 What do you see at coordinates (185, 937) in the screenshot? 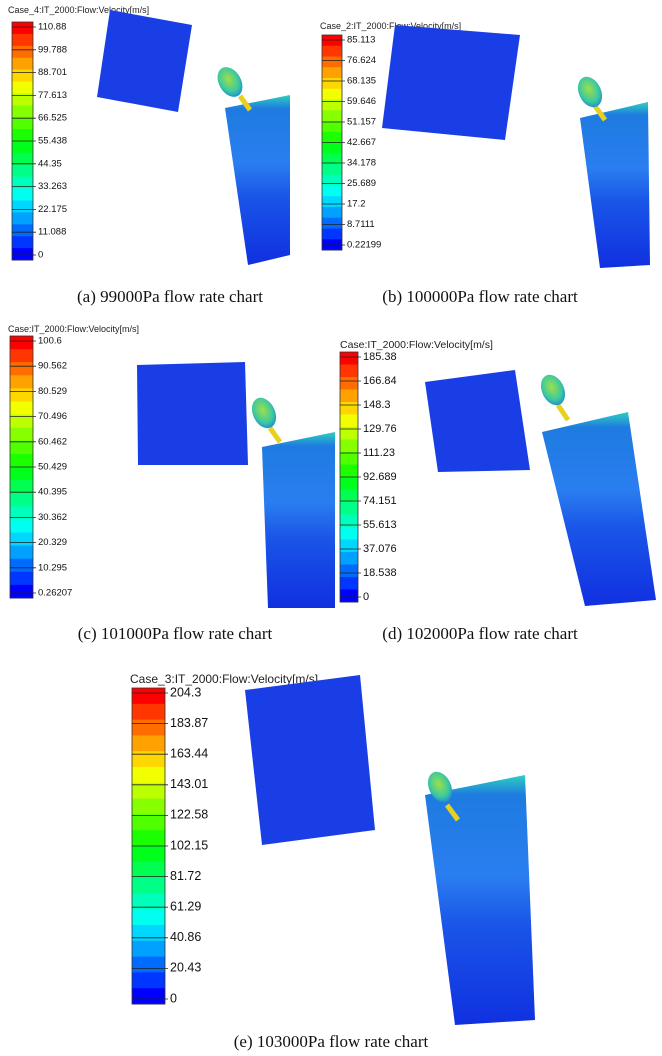
I see `colorbar-label: 40.86` at bounding box center [185, 937].